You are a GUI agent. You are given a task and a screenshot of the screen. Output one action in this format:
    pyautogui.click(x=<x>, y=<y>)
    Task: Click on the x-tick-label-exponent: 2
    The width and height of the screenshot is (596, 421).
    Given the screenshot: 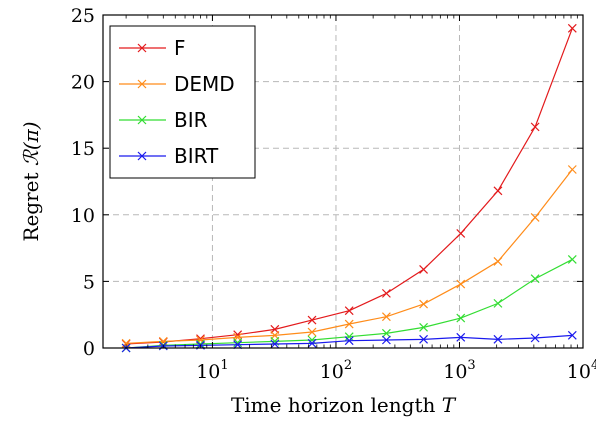 What is the action you would take?
    pyautogui.click(x=348, y=365)
    